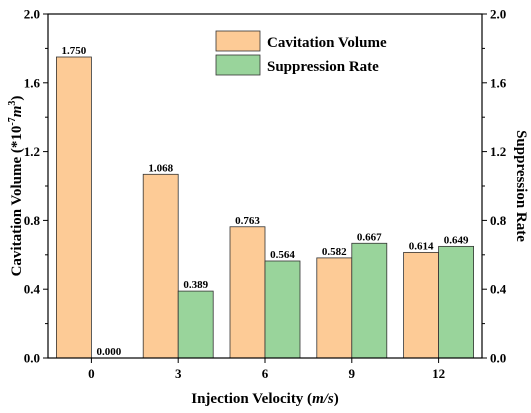 This screenshot has width=531, height=413. What do you see at coordinates (32, 289) in the screenshot?
I see `y-tick-label-left-0.4: 0.4` at bounding box center [32, 289].